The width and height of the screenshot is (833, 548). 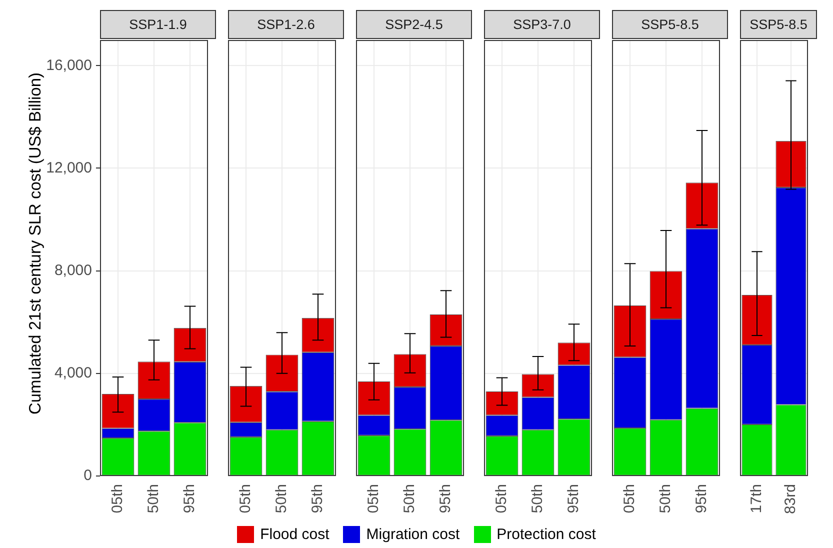 I want to click on y-axis-title: Cumulated 21st century SLR cost (US$ Billion), so click(x=36, y=243).